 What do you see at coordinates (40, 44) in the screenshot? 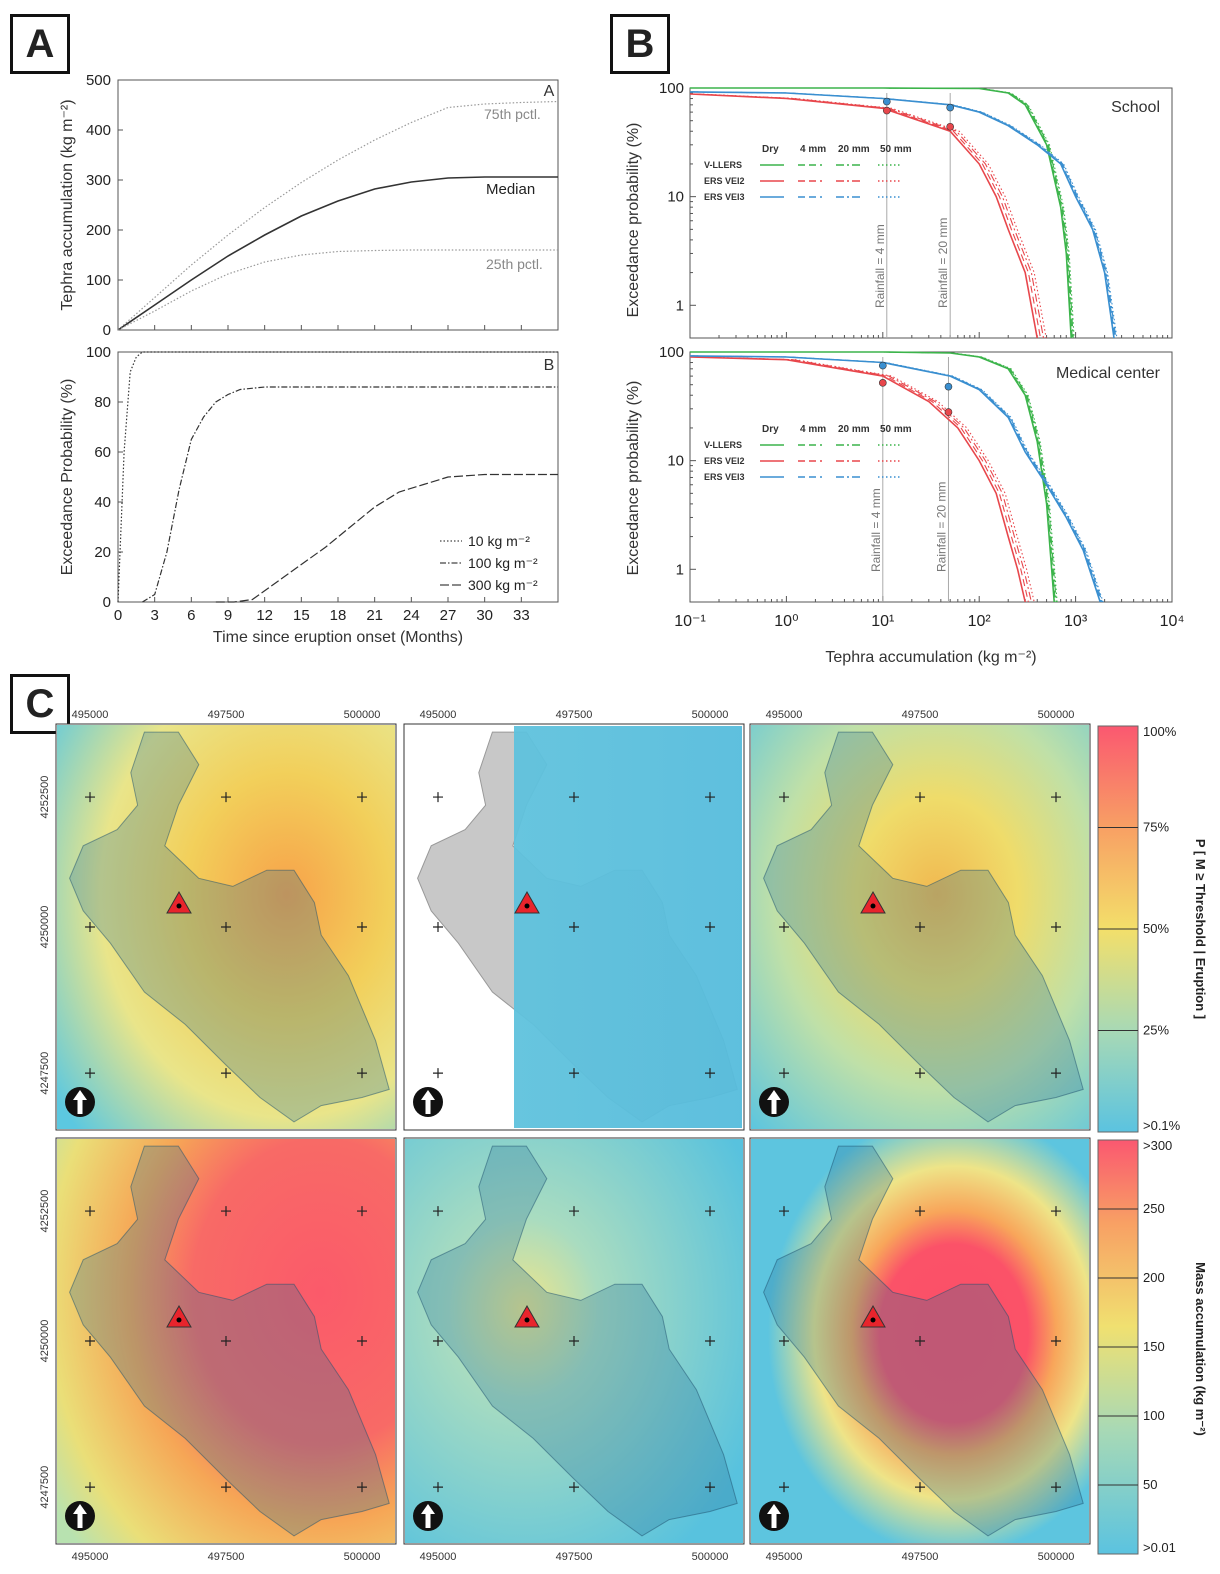
I see `panel-label-a: A` at bounding box center [40, 44].